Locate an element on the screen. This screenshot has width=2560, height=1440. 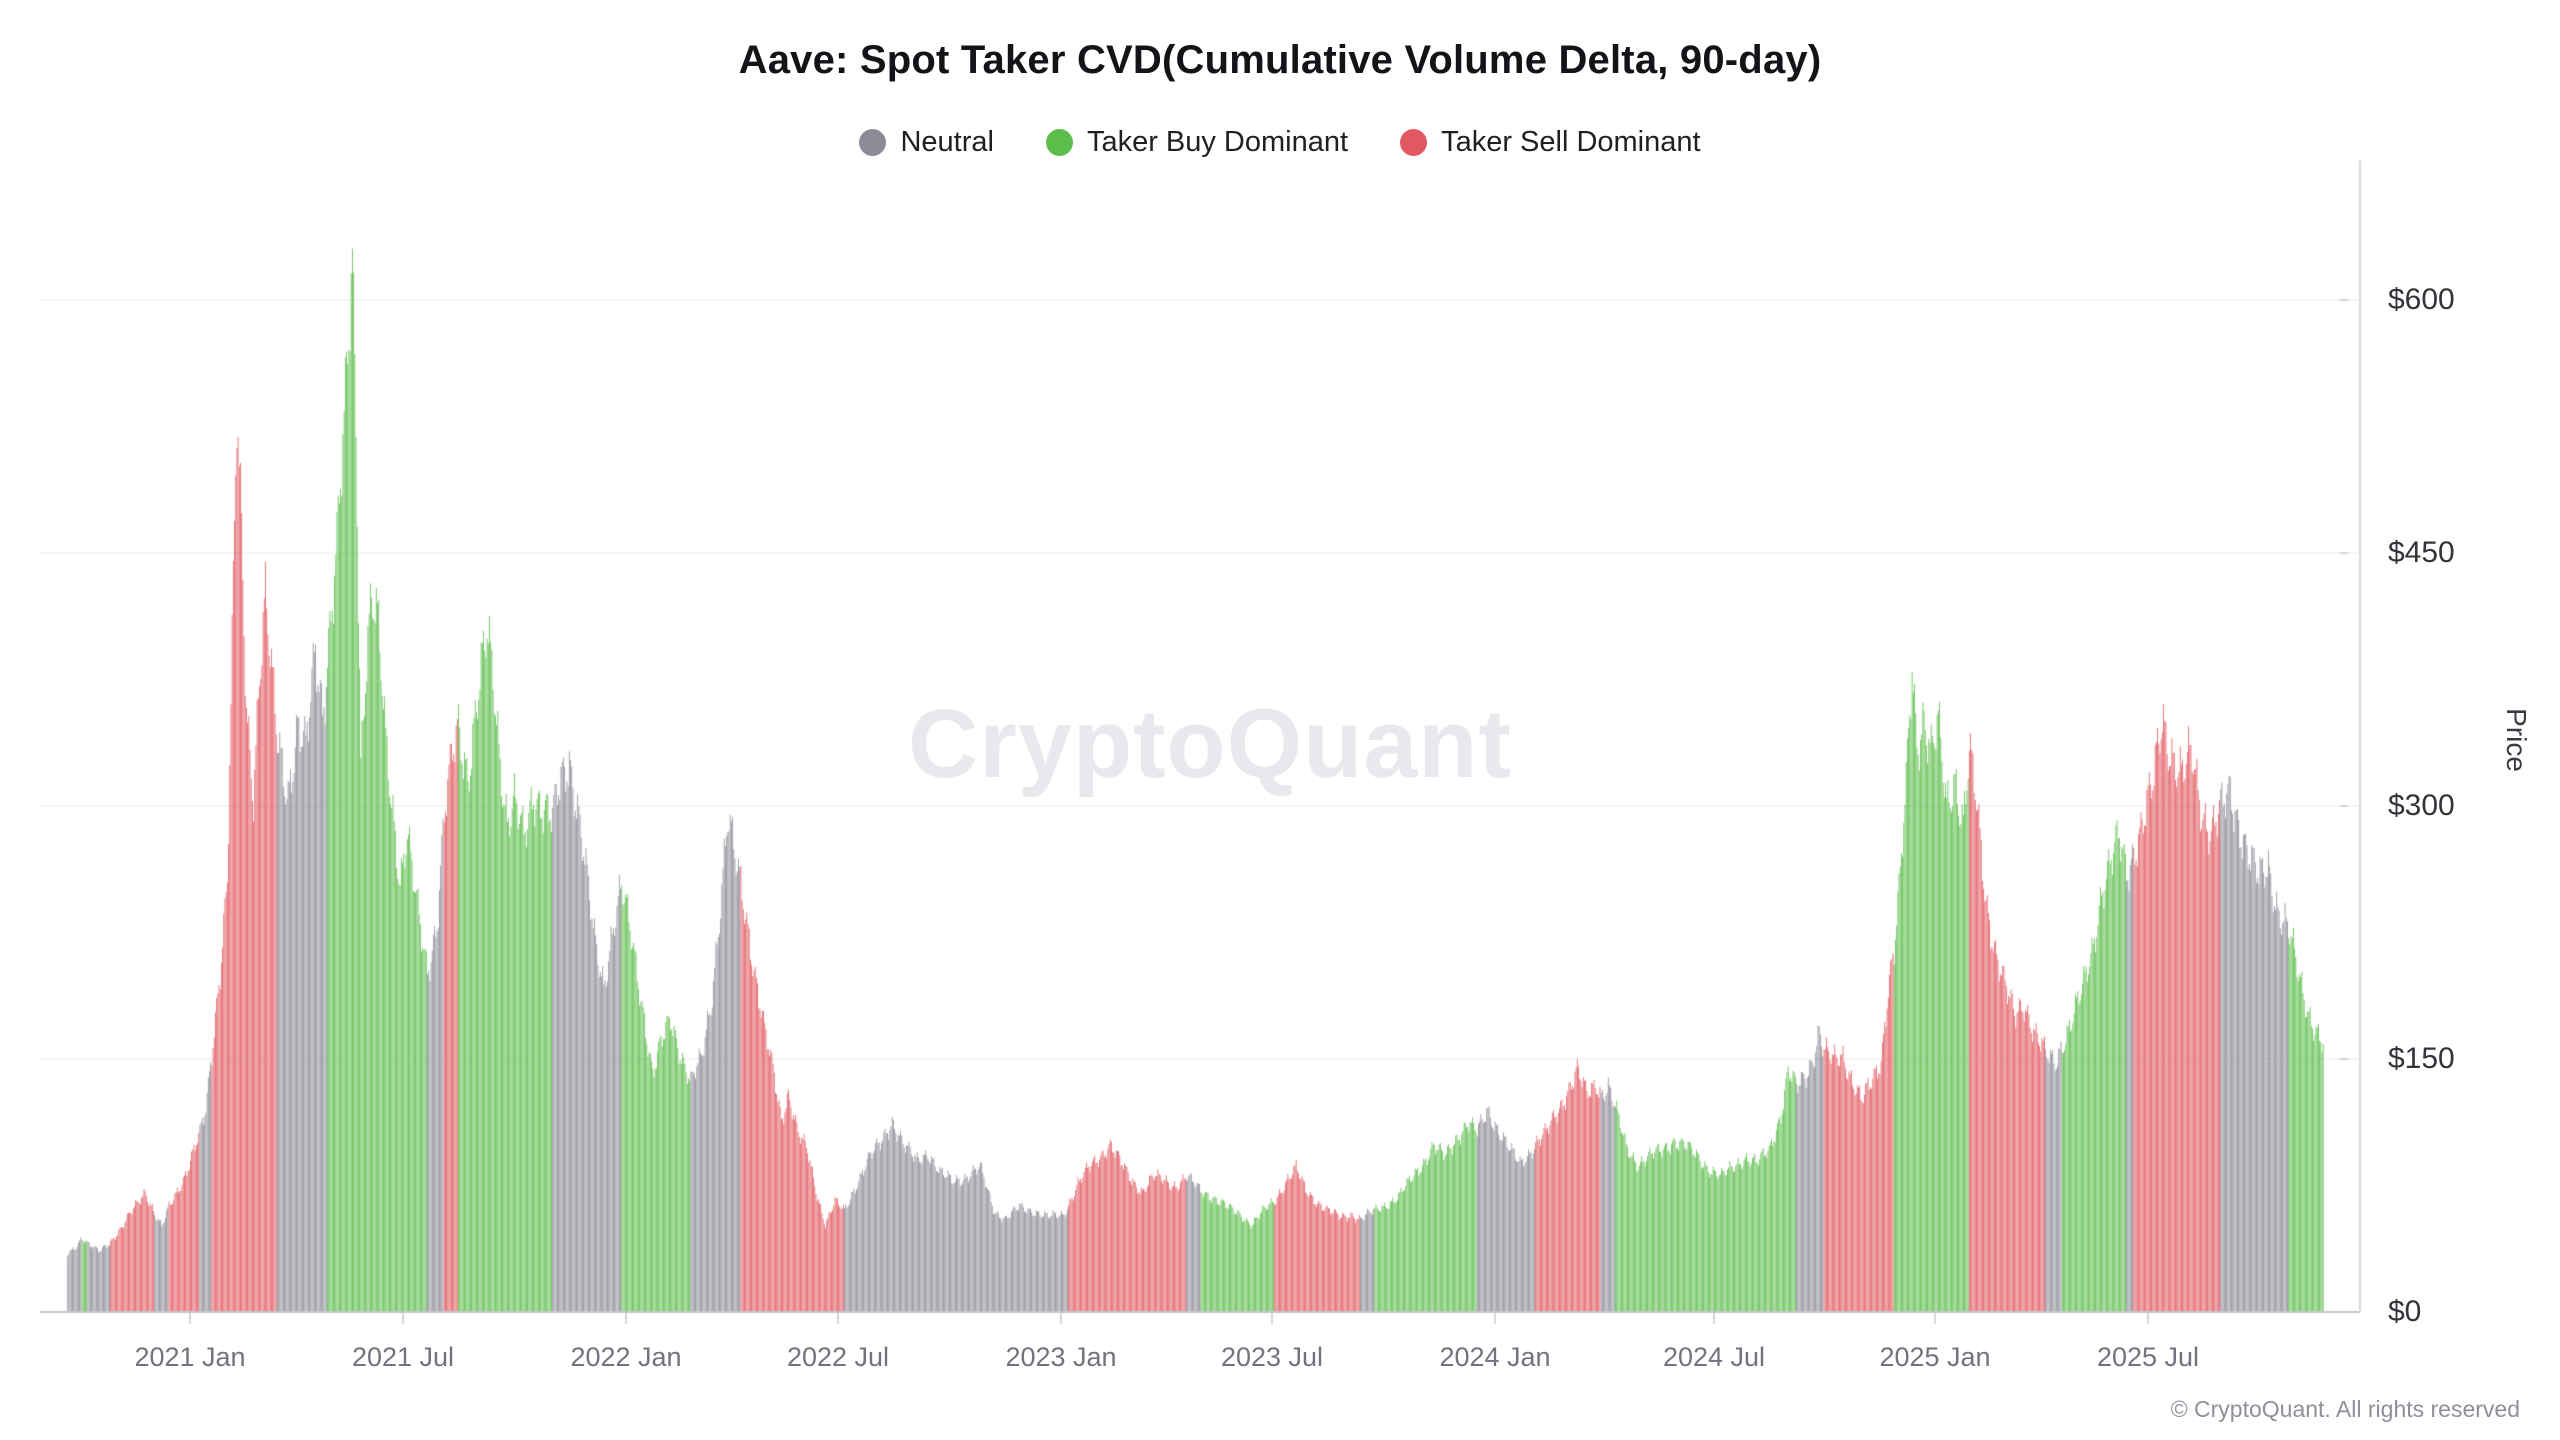
x-tick-2024-jan: 2024 Jan is located at coordinates (1495, 1357).